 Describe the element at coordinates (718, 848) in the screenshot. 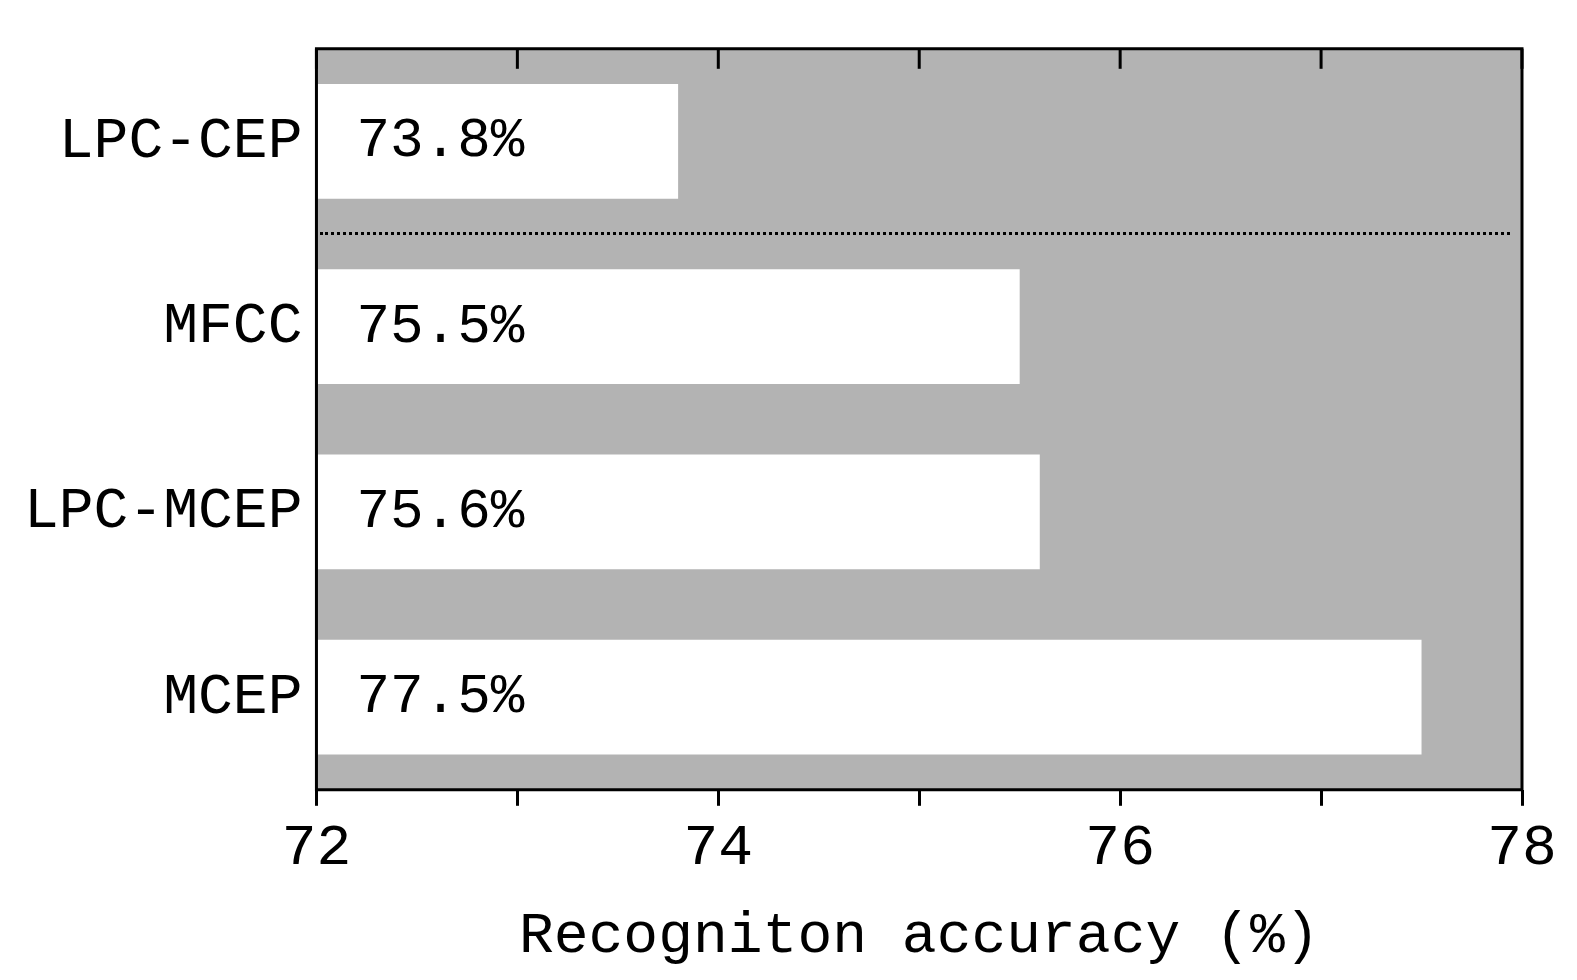

I see `x-tick-label: 74` at that location.